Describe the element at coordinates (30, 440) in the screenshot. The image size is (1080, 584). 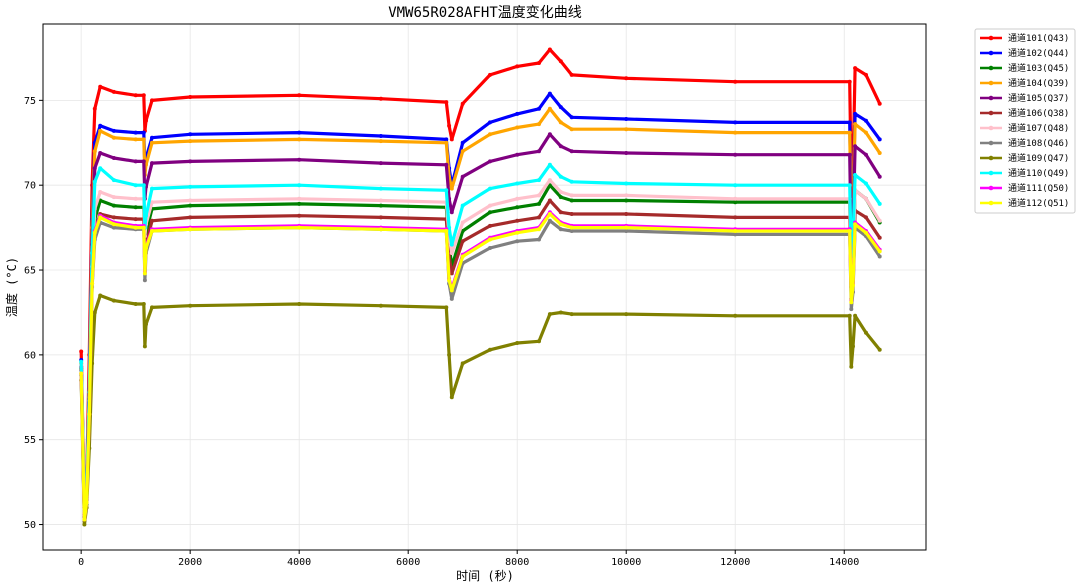
I see `y-tick-label: 55` at that location.